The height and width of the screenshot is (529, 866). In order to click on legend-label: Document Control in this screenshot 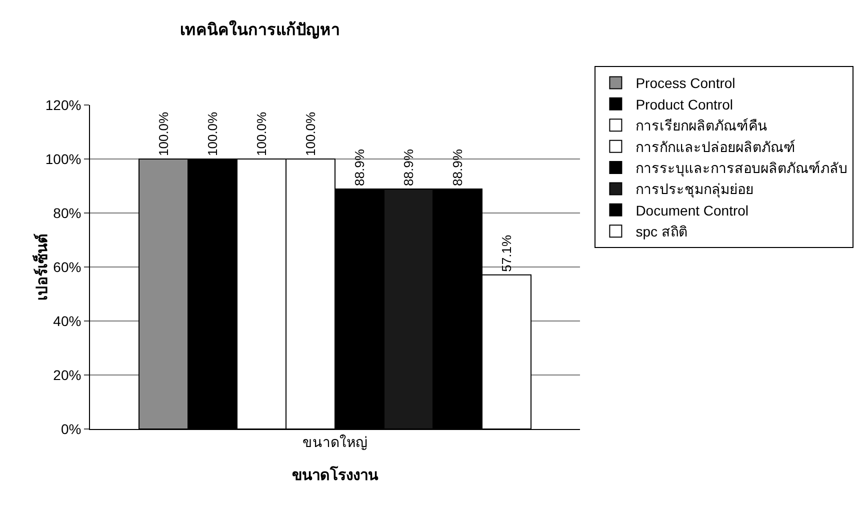, I will do `click(692, 210)`.